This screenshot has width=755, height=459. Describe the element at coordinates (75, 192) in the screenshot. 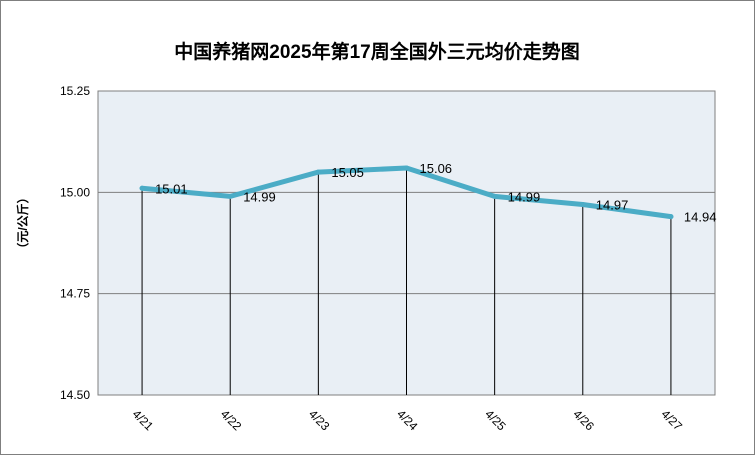

I see `y-tick-label: 15.00` at that location.